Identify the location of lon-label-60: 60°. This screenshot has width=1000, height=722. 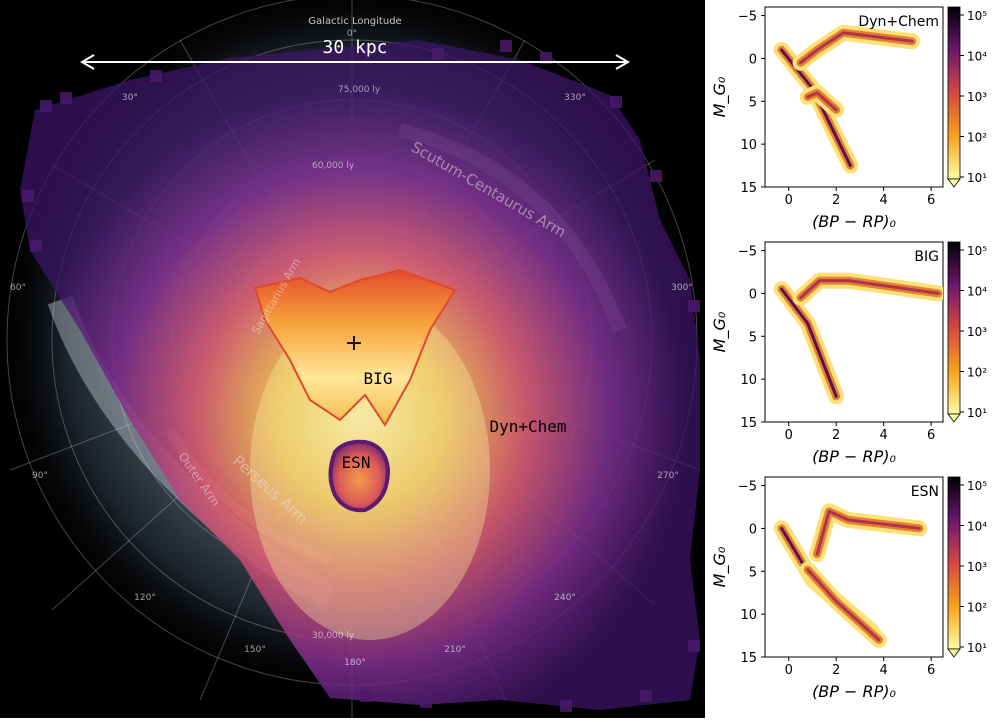
(18, 288).